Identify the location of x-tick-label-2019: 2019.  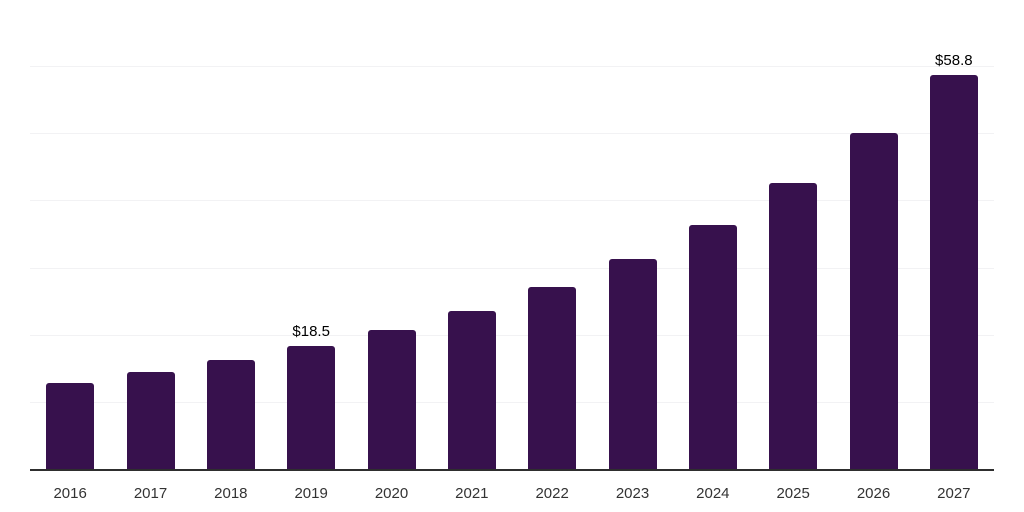
(311, 493).